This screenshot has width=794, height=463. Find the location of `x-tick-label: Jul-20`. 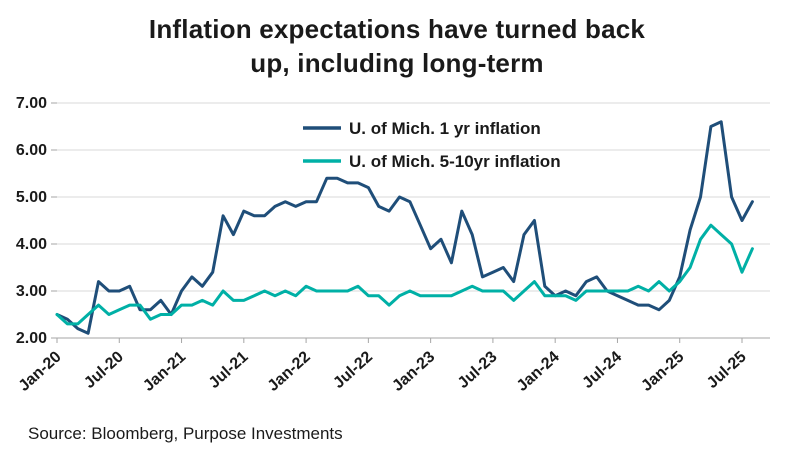

x-tick-label: Jul-20 is located at coordinates (104, 370).